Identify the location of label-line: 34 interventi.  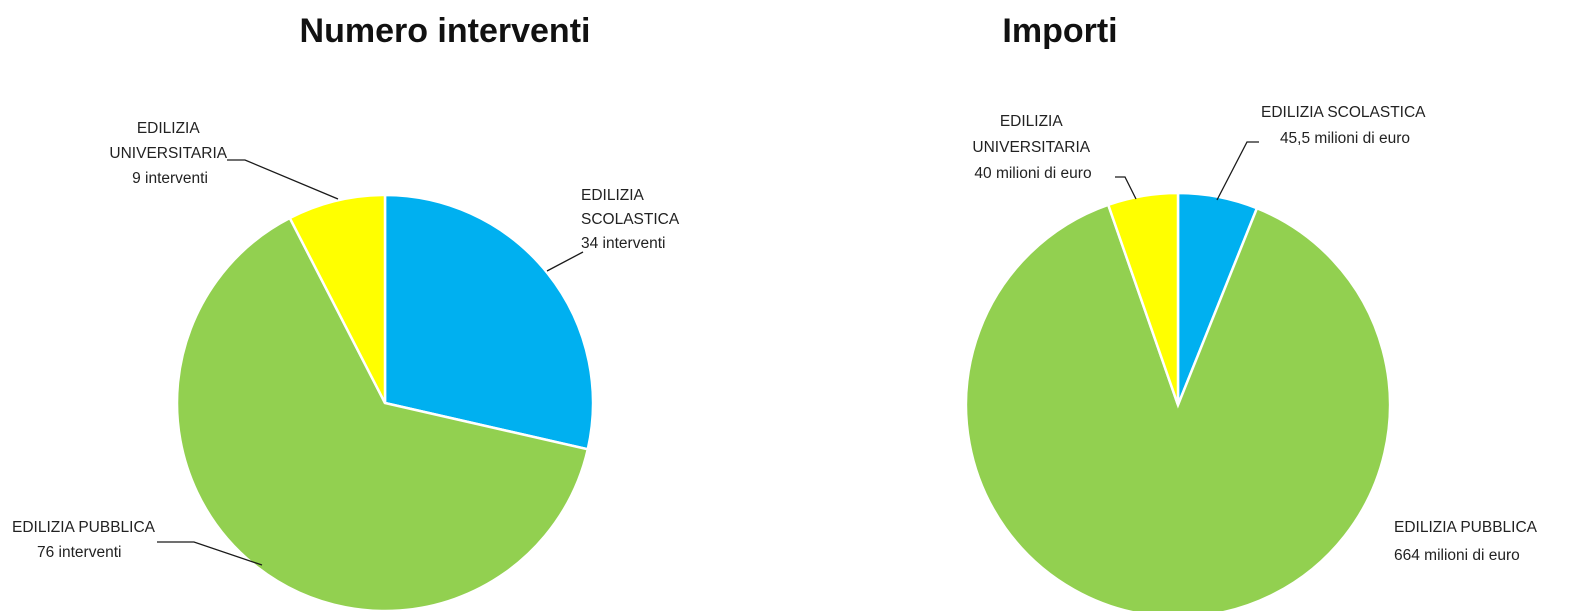
(623, 243).